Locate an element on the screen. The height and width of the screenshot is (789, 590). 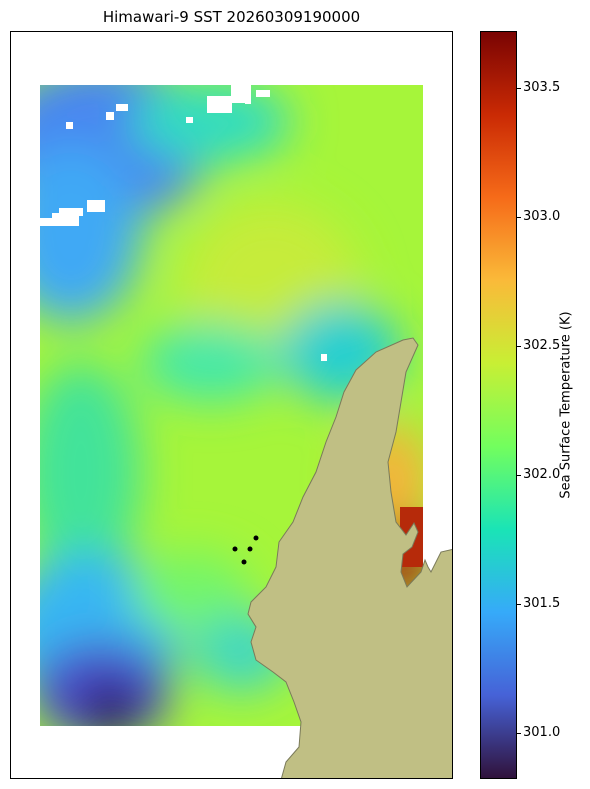
colorbar-tick-label: 302.5 is located at coordinates (542, 345).